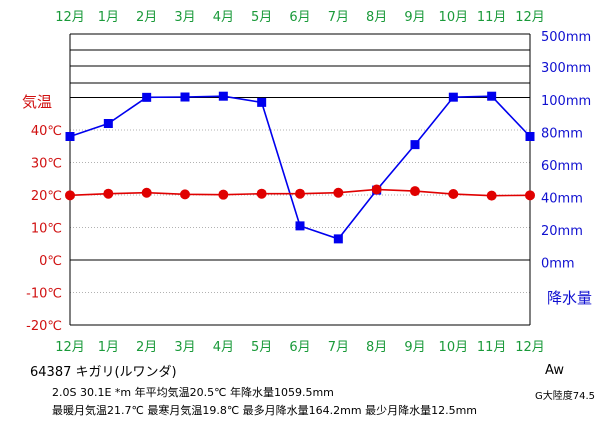 The image size is (611, 425). What do you see at coordinates (50, 261) in the screenshot?
I see `temperature-tick-label: 0℃` at bounding box center [50, 261].